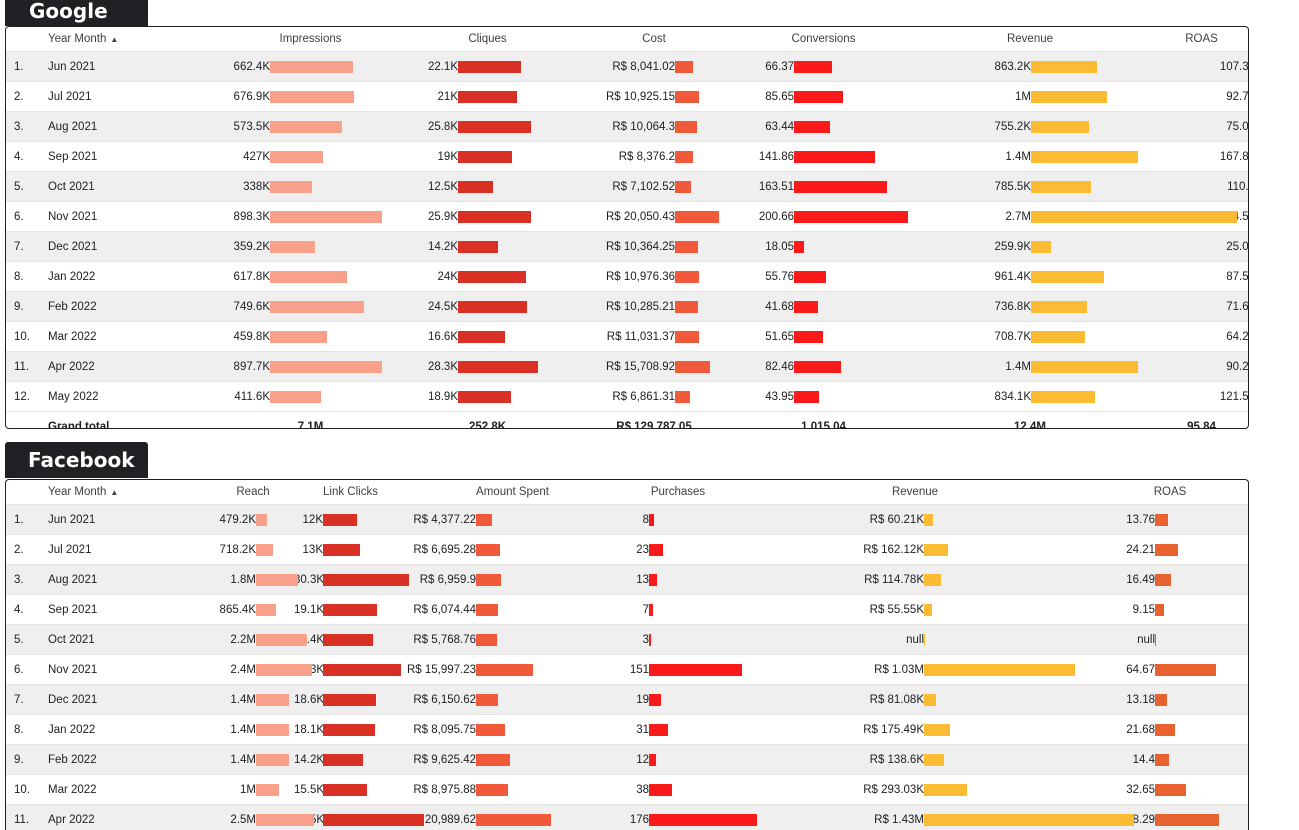 This screenshot has width=1299, height=830. I want to click on metric-value: 25.9K, so click(433, 217).